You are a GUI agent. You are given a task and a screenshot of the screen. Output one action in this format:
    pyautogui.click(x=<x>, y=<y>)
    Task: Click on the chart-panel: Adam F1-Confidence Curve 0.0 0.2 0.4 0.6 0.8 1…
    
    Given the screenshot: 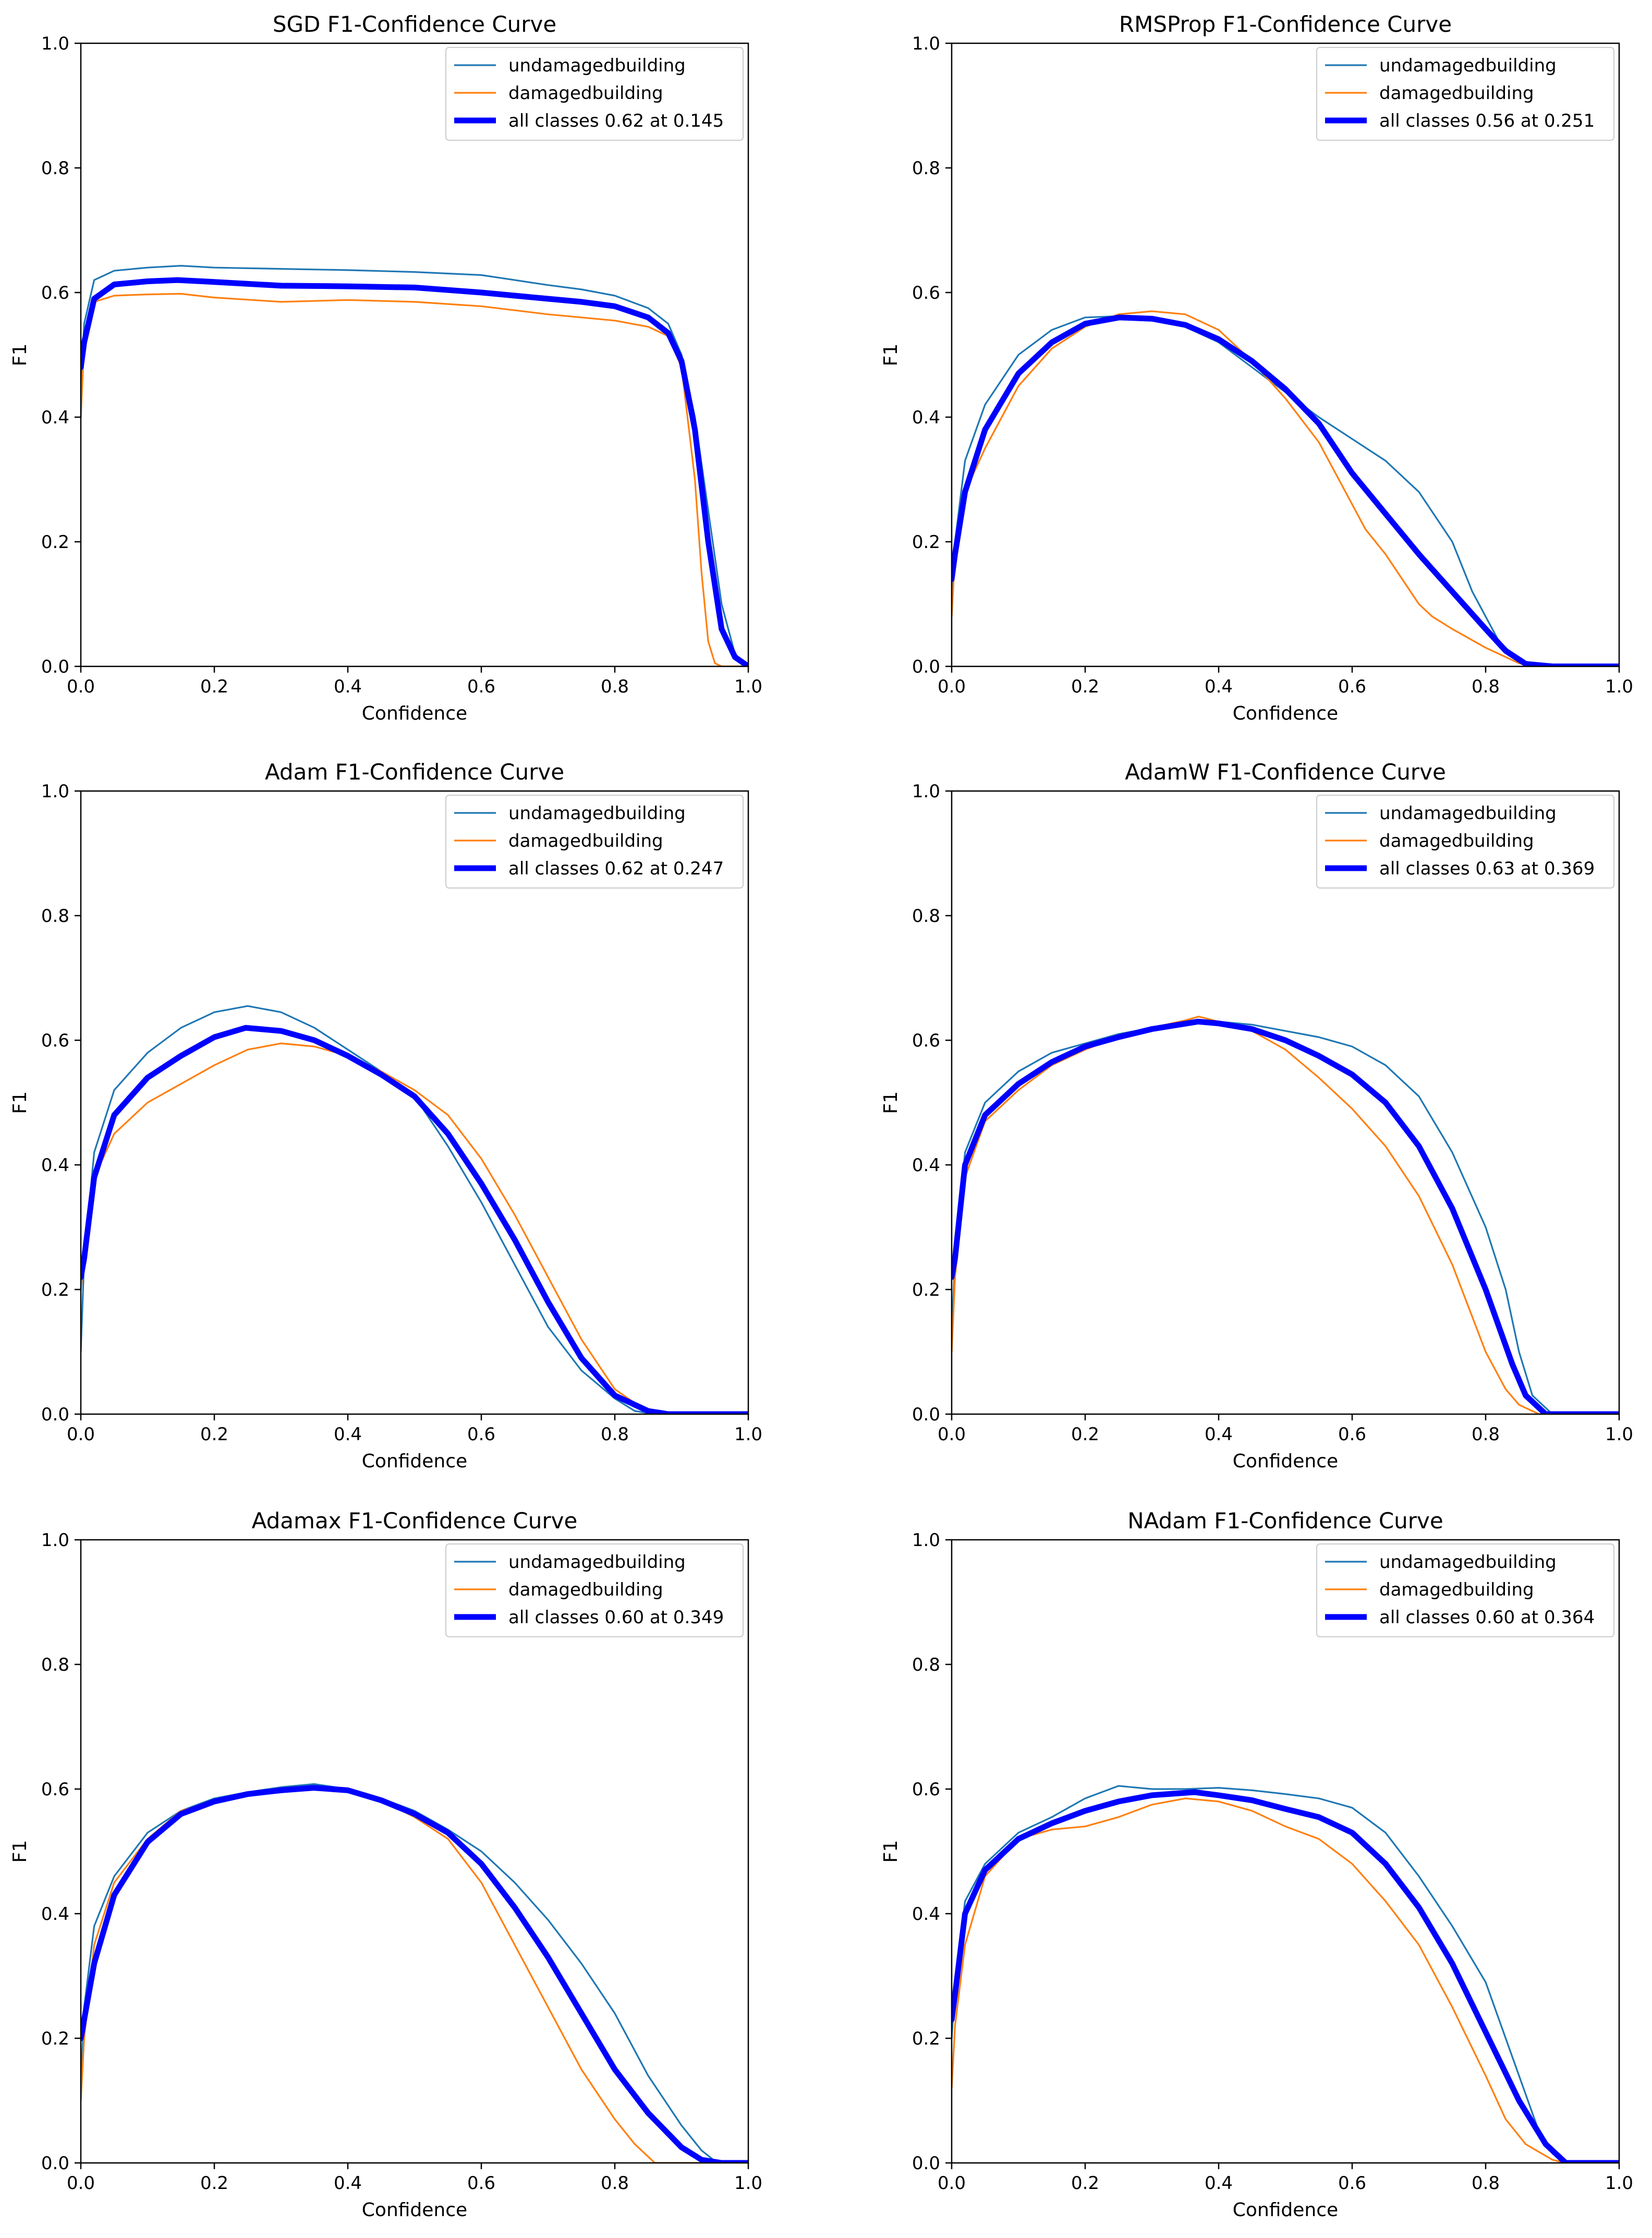 What is the action you would take?
    pyautogui.click(x=386, y=1115)
    